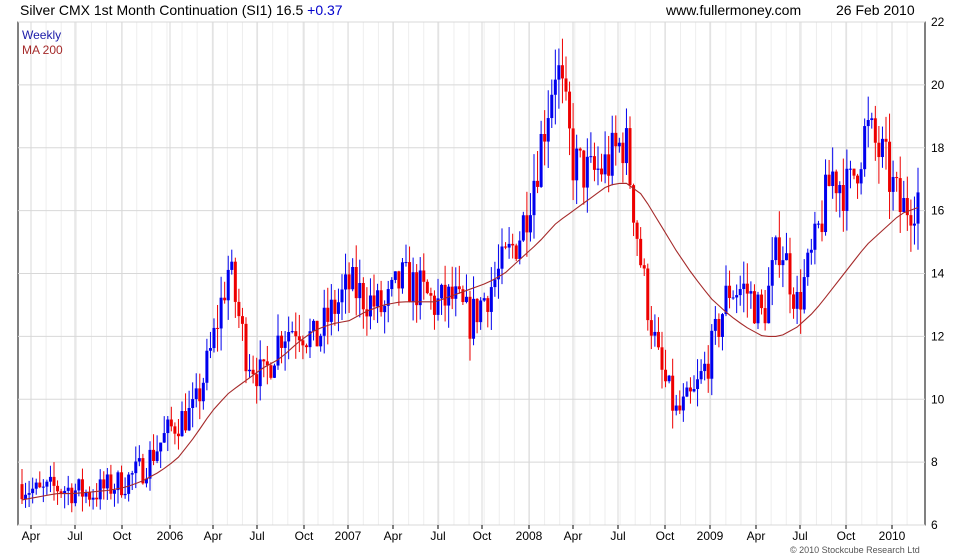  What do you see at coordinates (710, 536) in the screenshot?
I see `x-tick-label: 2009` at bounding box center [710, 536].